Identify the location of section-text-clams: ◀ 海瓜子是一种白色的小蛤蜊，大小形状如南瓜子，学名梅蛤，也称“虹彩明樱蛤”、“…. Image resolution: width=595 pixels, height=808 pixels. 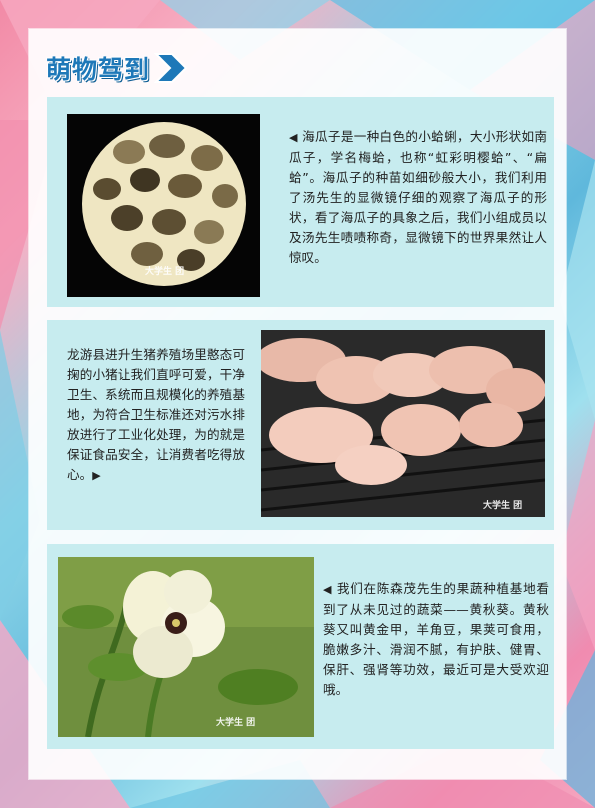
(418, 197).